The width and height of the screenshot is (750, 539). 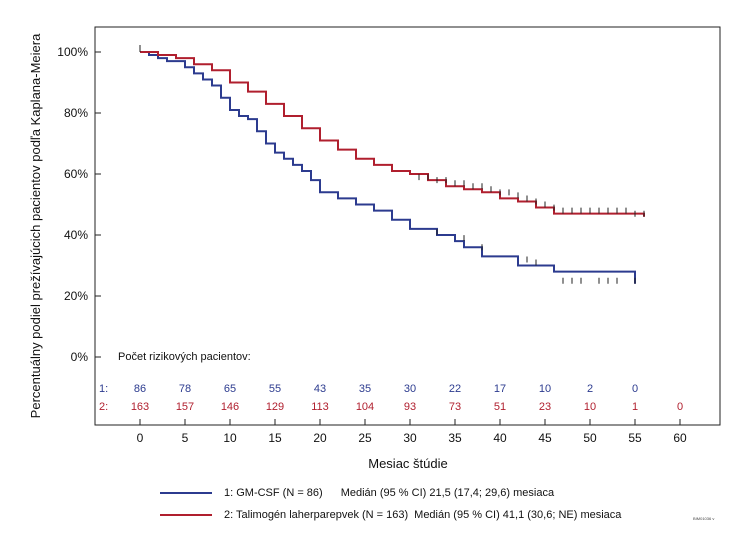 I want to click on risk-value: 104, so click(x=365, y=407).